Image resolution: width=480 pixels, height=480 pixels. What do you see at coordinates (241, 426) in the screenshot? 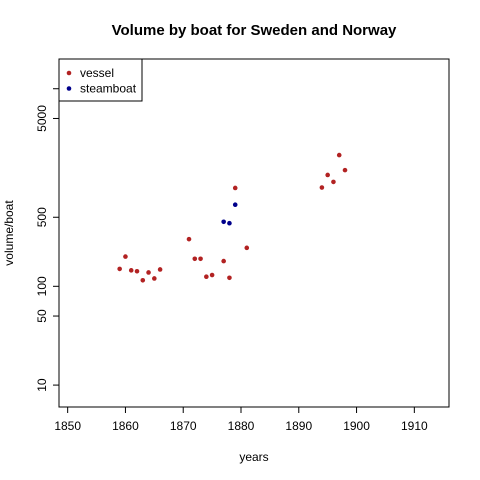
I see `x-tick-label: 1880` at bounding box center [241, 426].